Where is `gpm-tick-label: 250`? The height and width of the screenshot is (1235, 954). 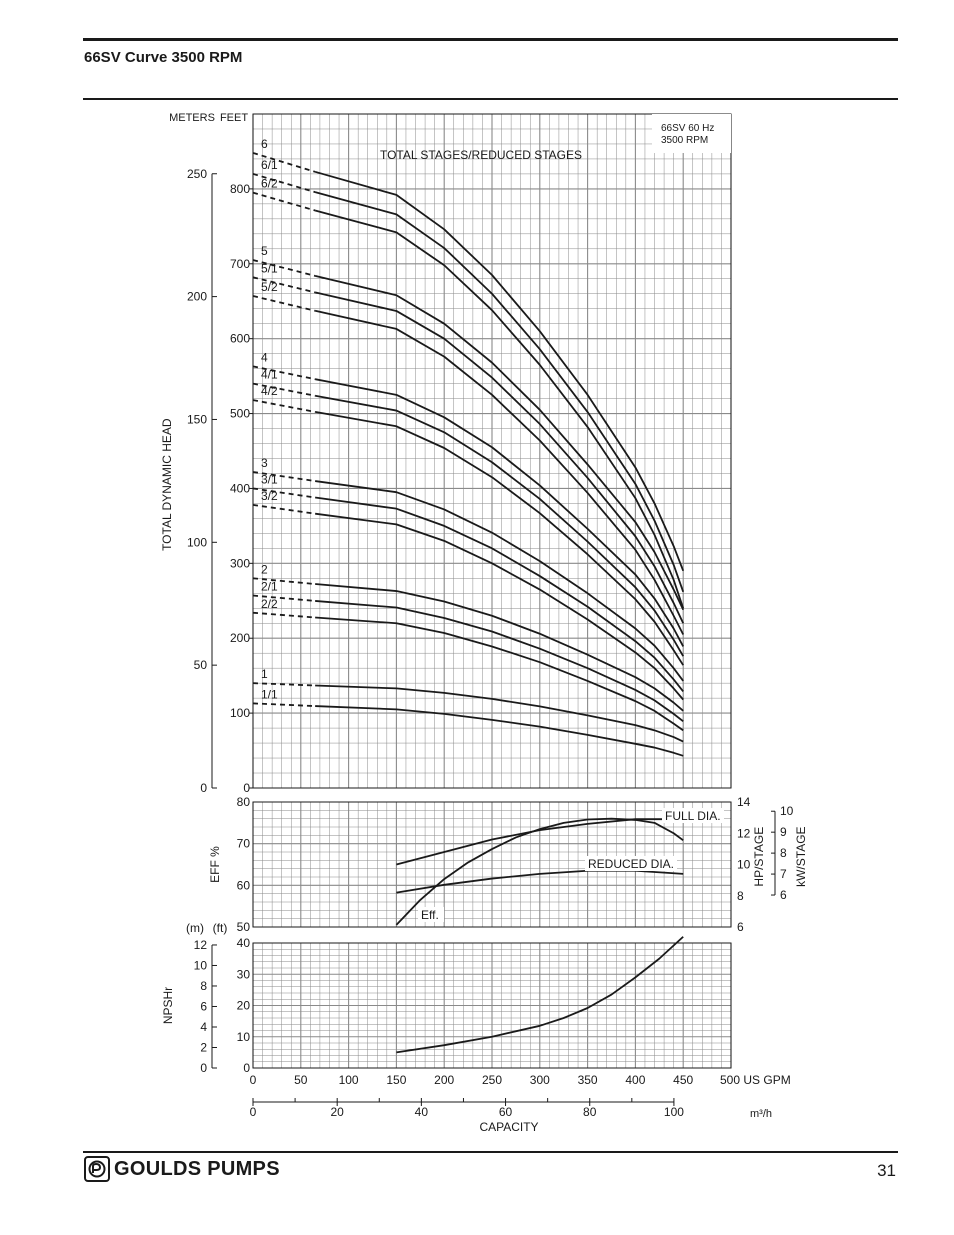 gpm-tick-label: 250 is located at coordinates (492, 1080).